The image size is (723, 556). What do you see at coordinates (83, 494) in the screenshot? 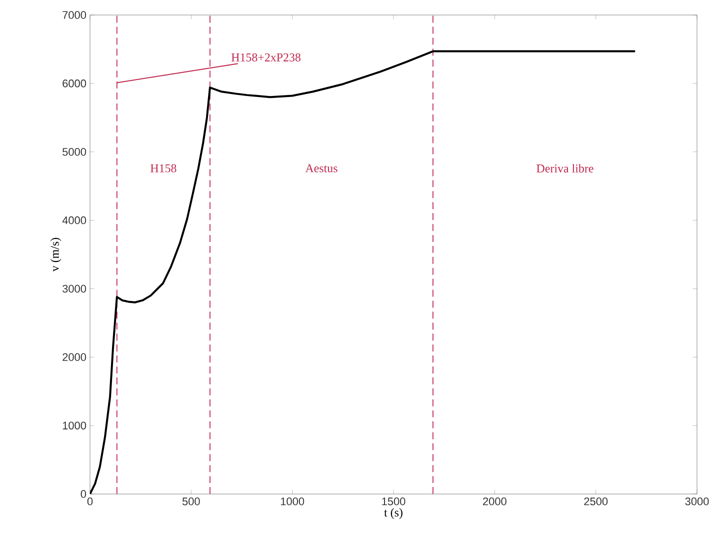
I see `y-tick-label: 0` at bounding box center [83, 494].